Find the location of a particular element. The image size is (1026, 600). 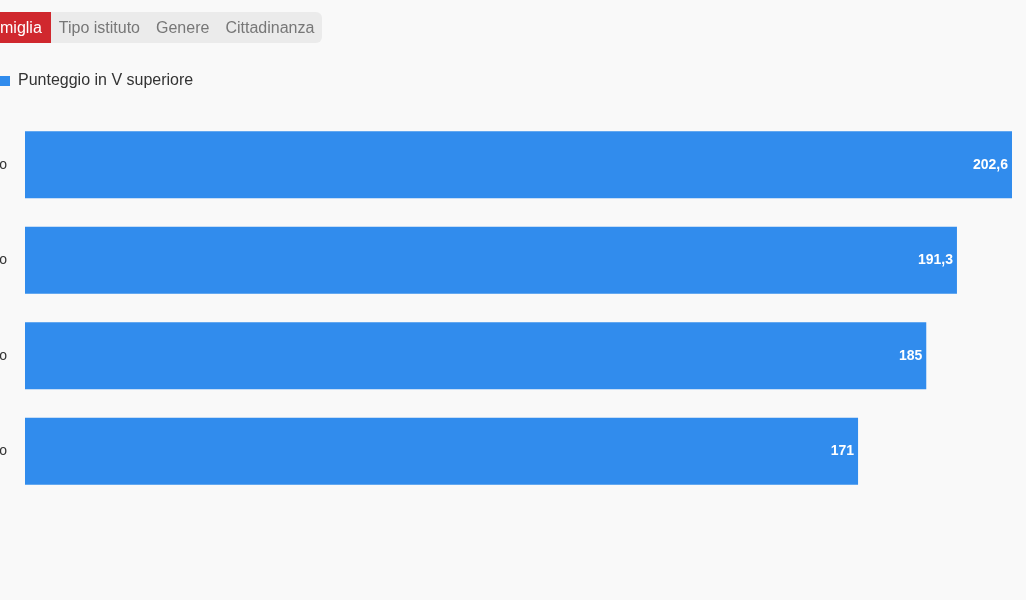

tab-label: Cittadinanza is located at coordinates (270, 28).